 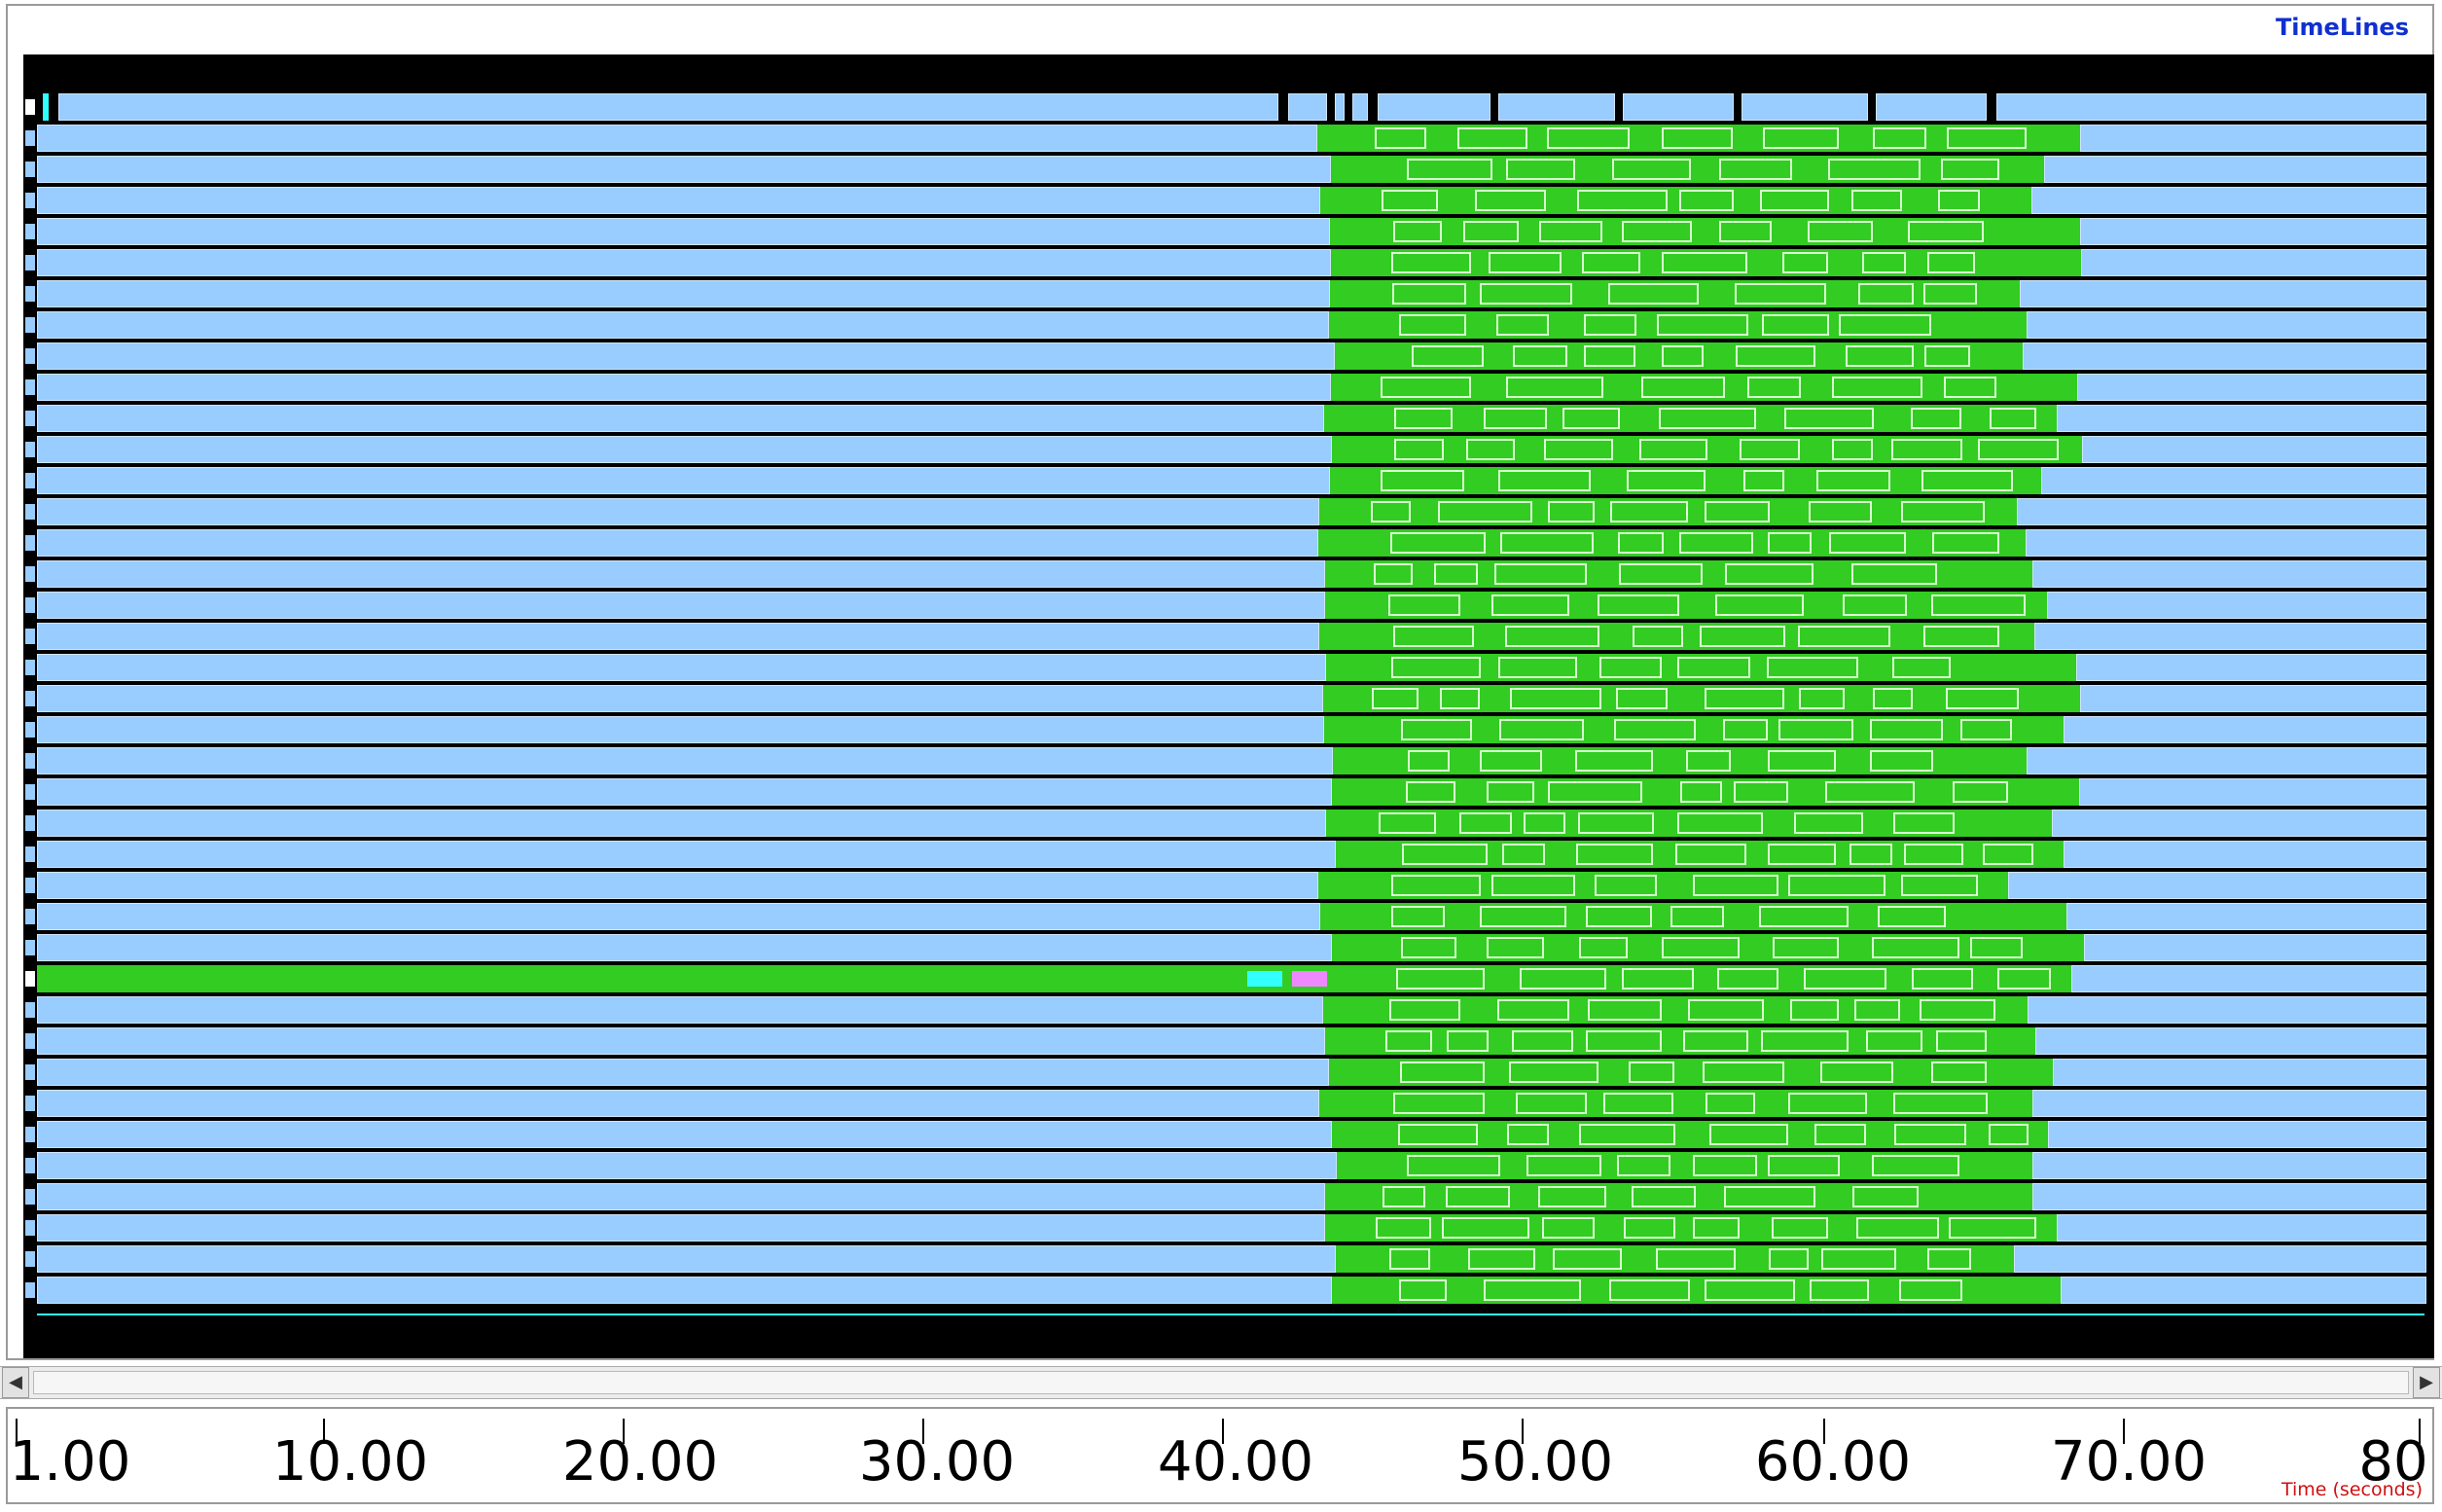 What do you see at coordinates (2426, 1382) in the screenshot?
I see `right-arrow-icon: ▶` at bounding box center [2426, 1382].